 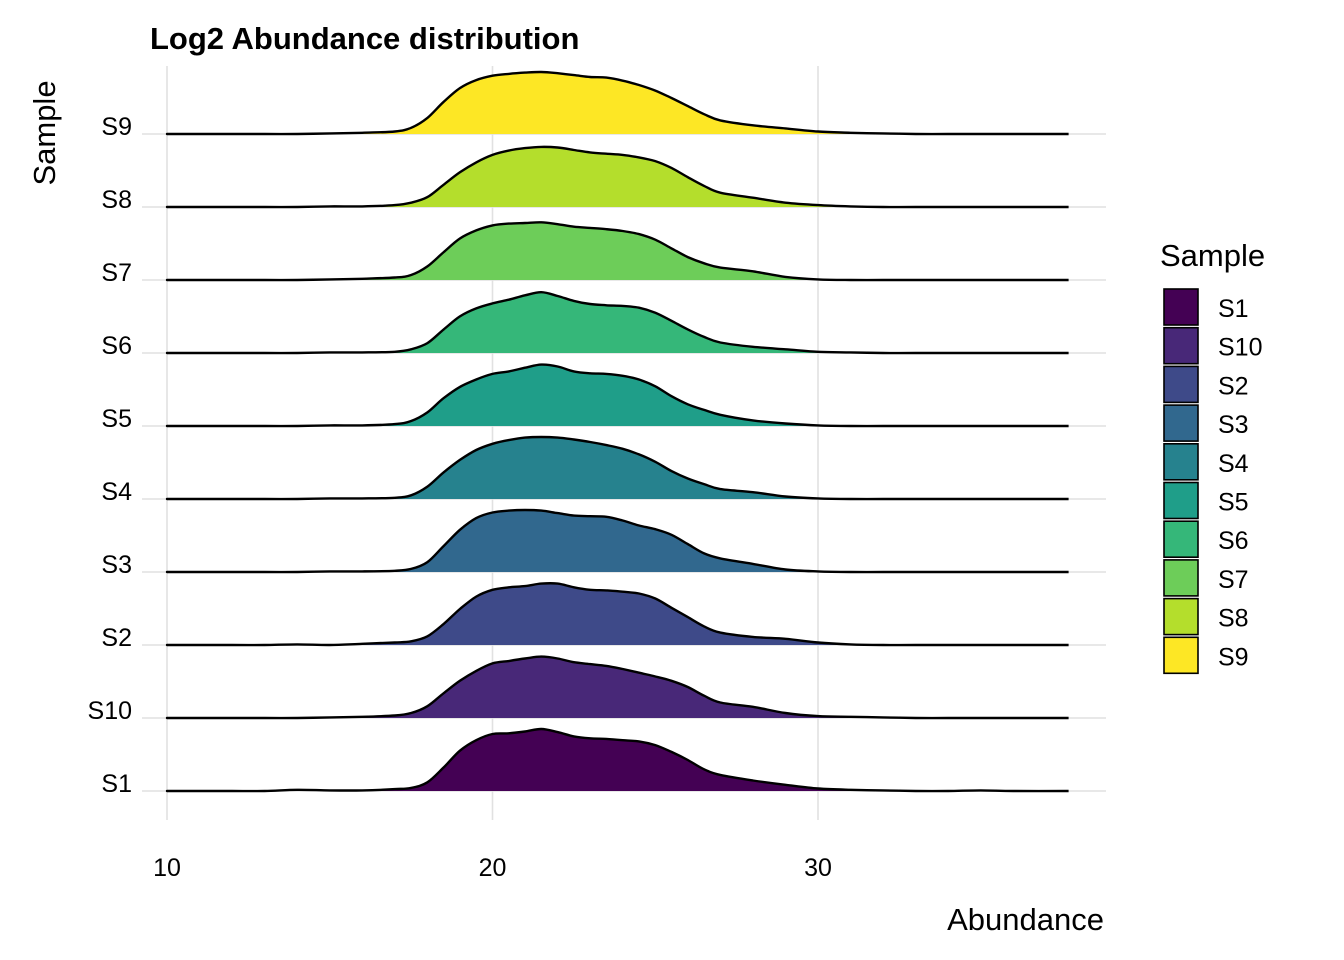 I want to click on ridge-S9, so click(x=617, y=103).